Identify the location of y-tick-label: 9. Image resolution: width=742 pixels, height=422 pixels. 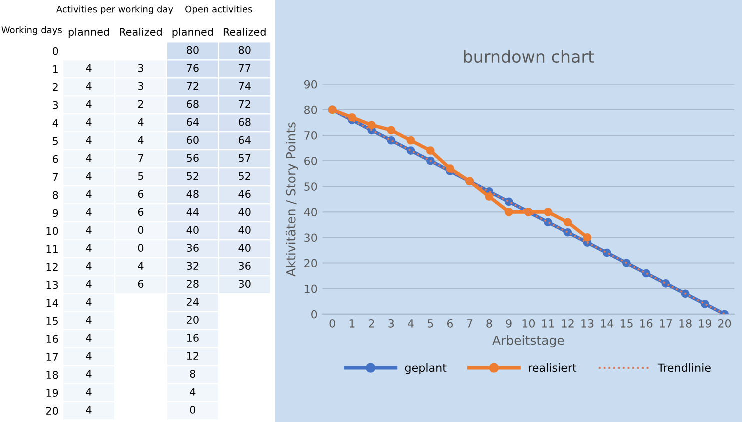
(55, 213).